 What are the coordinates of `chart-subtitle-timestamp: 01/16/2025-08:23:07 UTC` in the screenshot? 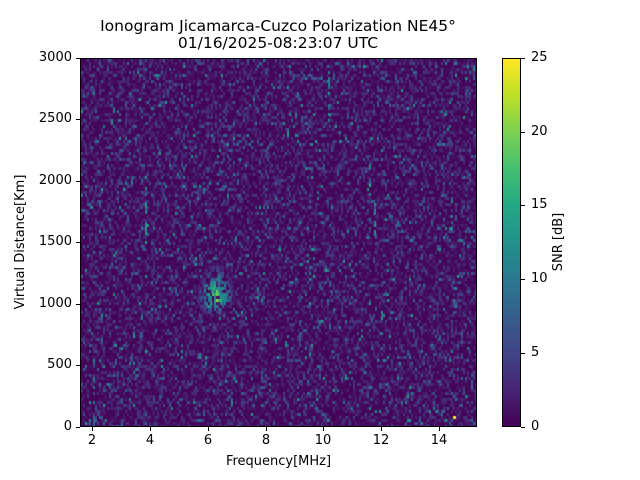 It's located at (278, 43).